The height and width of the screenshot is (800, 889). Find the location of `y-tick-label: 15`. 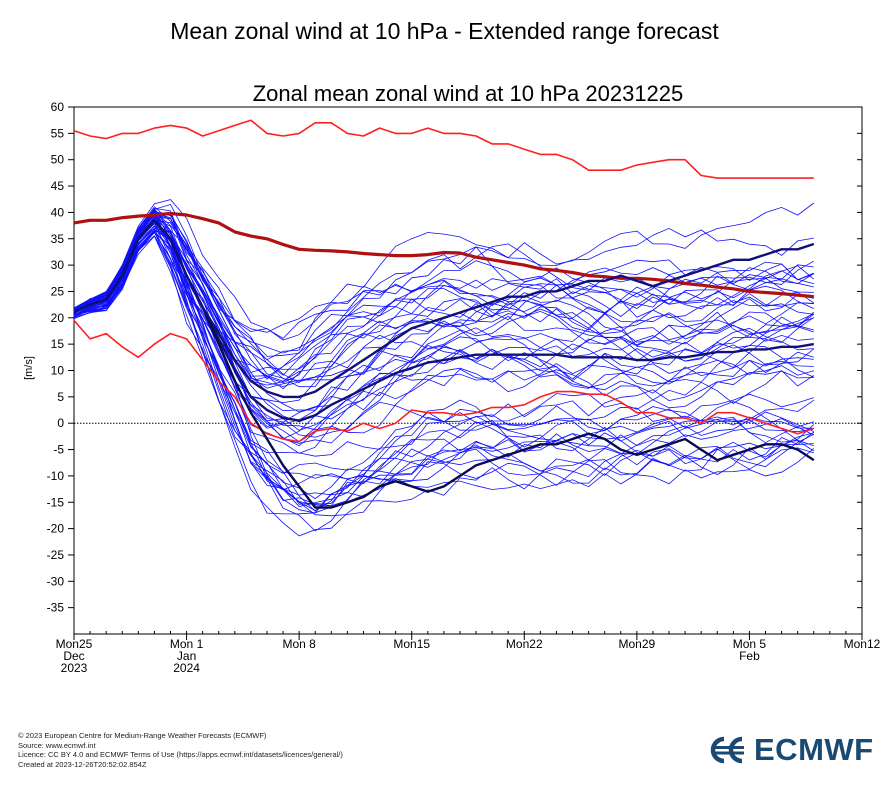

y-tick-label: 15 is located at coordinates (58, 344).